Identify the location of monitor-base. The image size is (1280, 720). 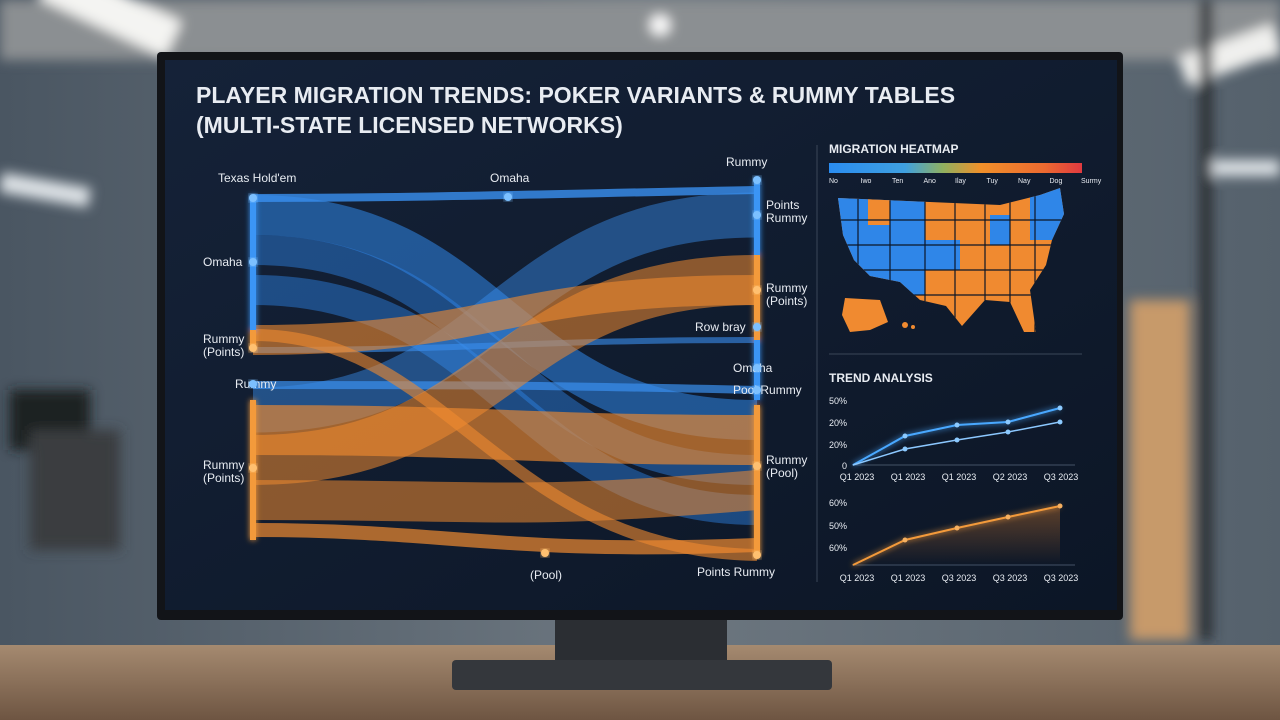
(642, 675).